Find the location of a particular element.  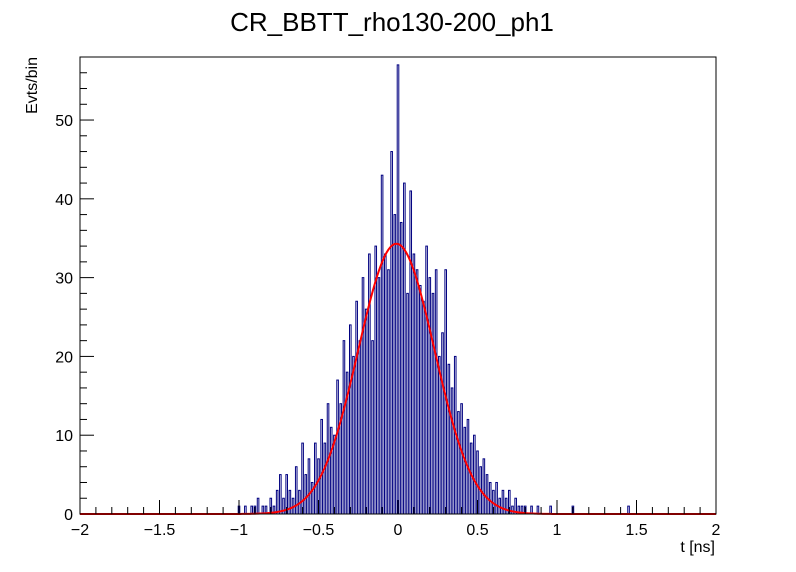

x-tick-label: 0 is located at coordinates (398, 530).